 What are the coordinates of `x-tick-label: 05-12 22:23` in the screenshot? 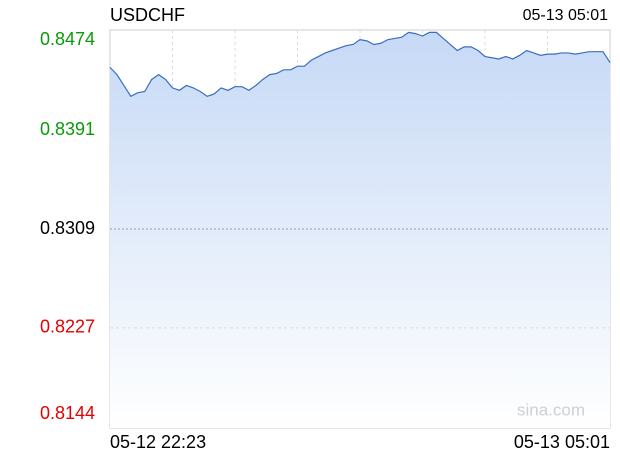 It's located at (158, 442).